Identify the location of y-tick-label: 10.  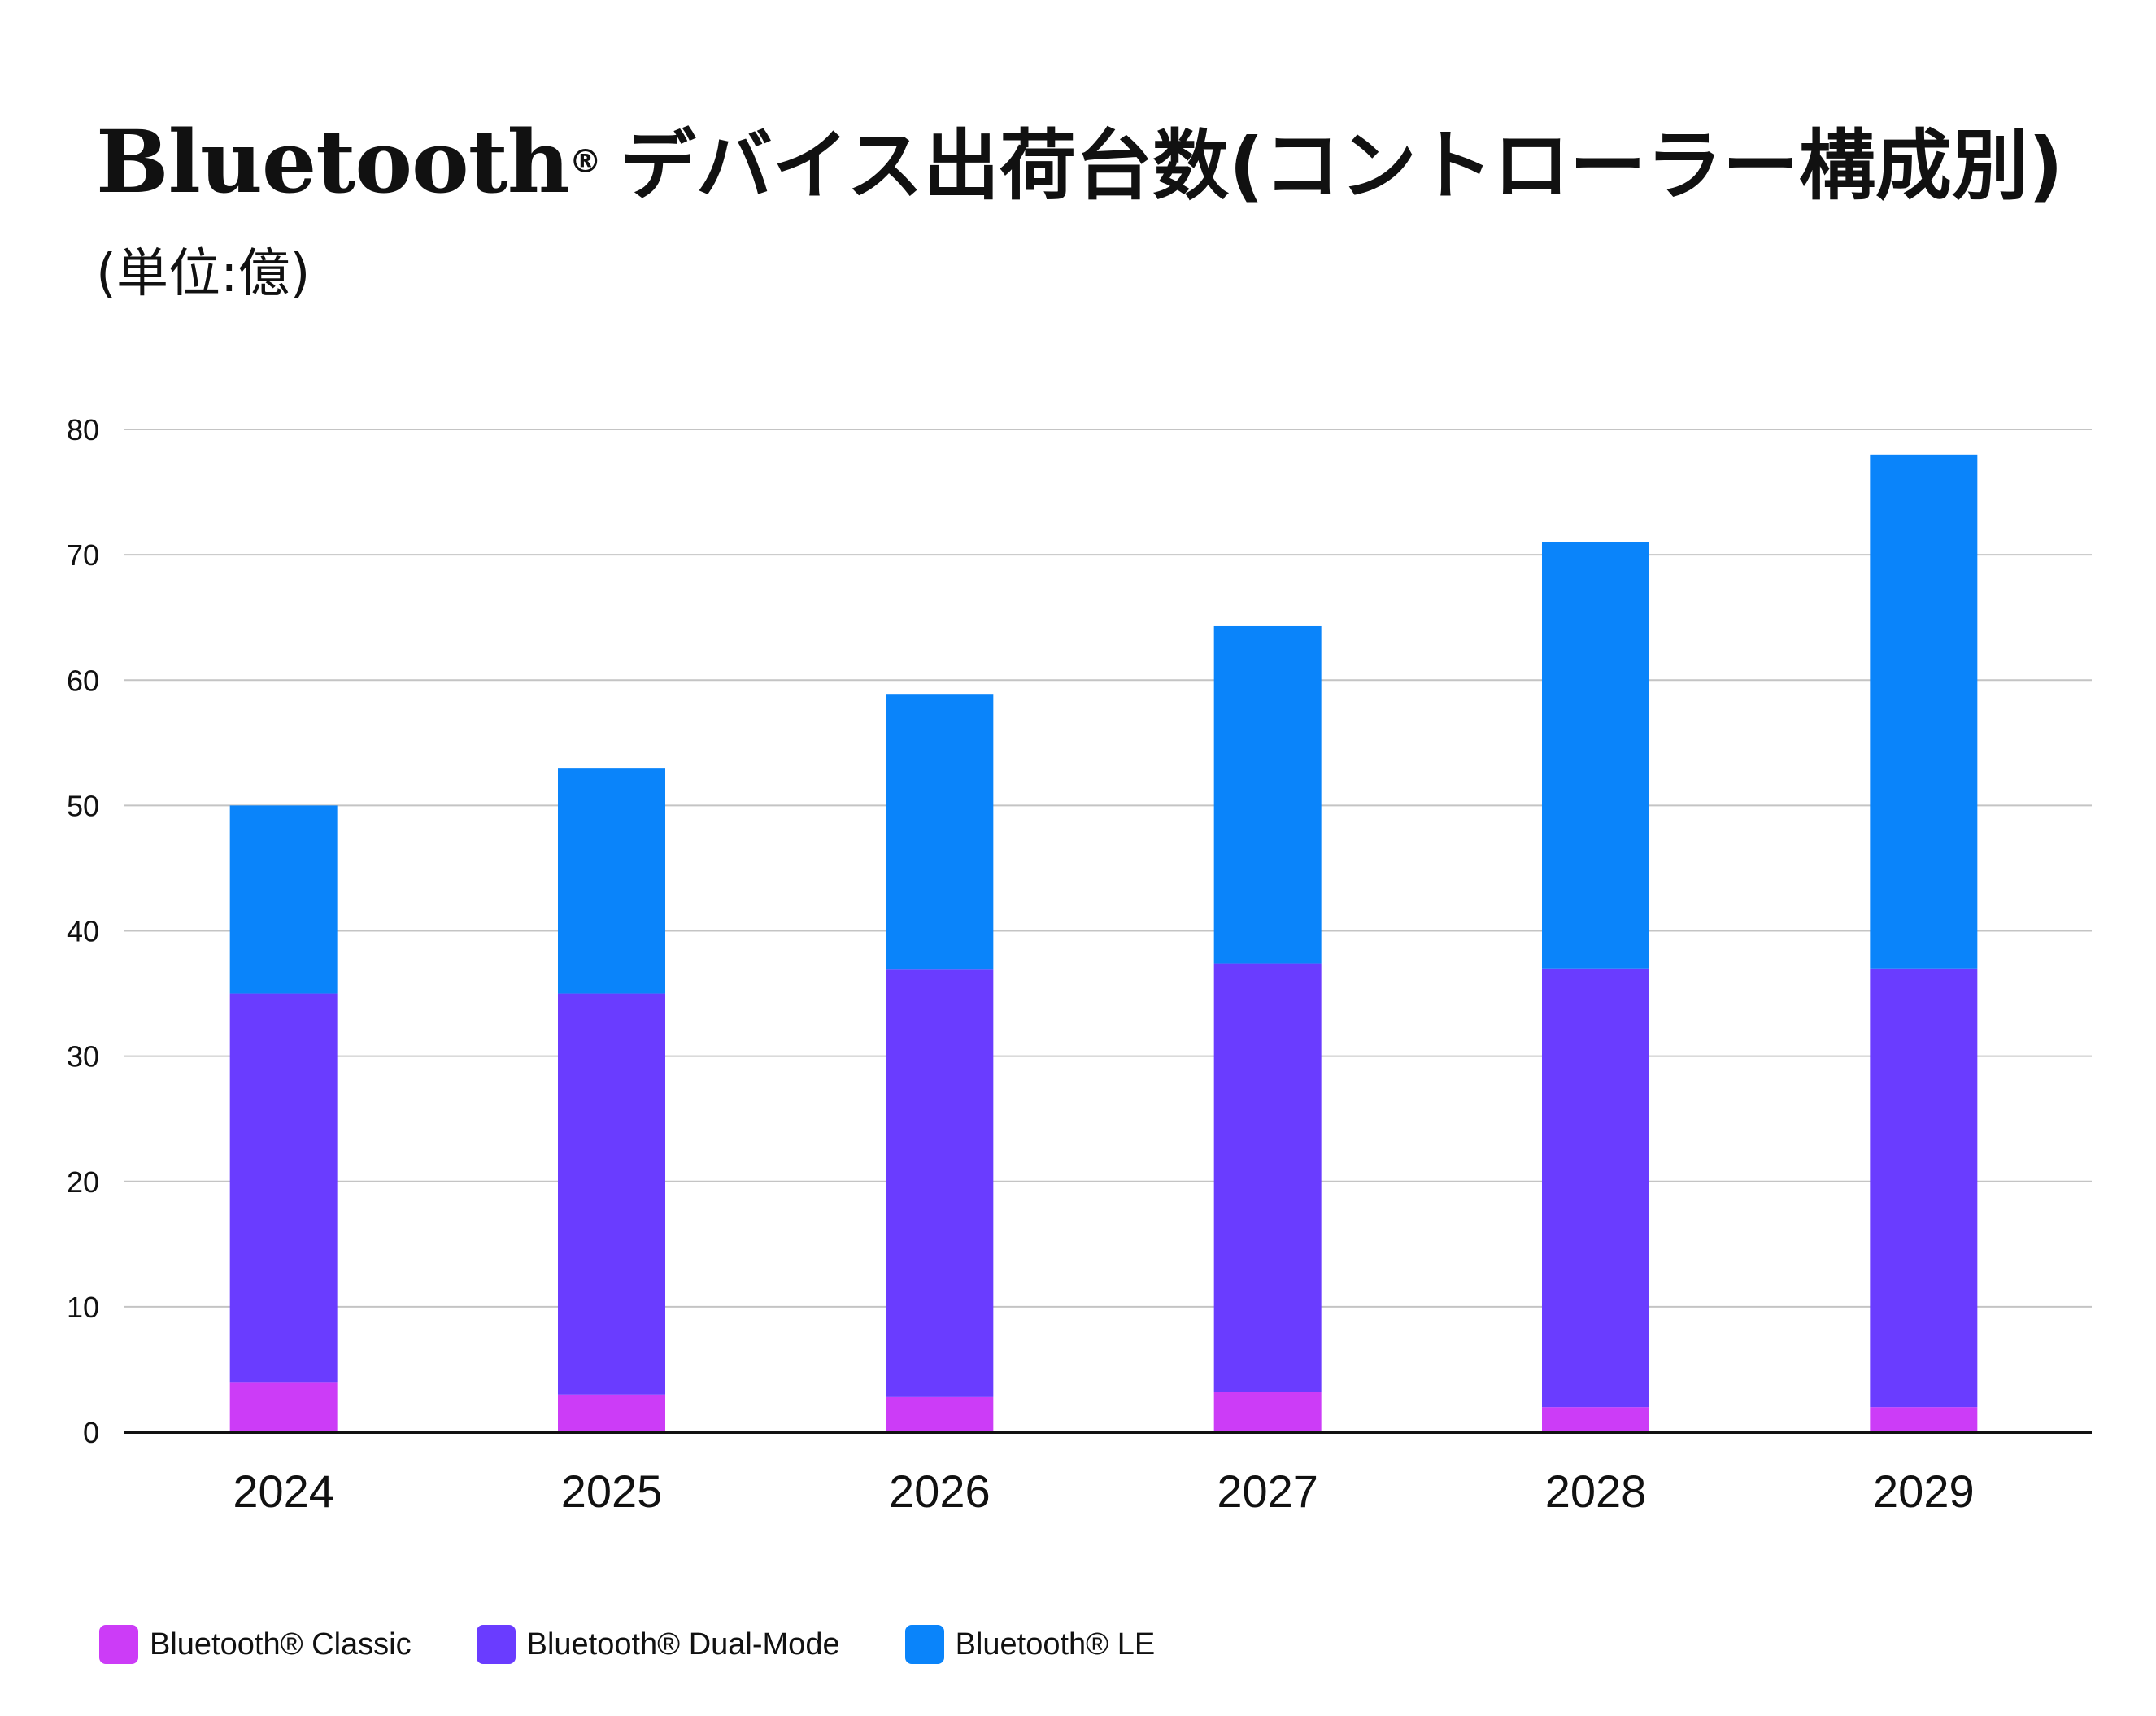
(83, 1307).